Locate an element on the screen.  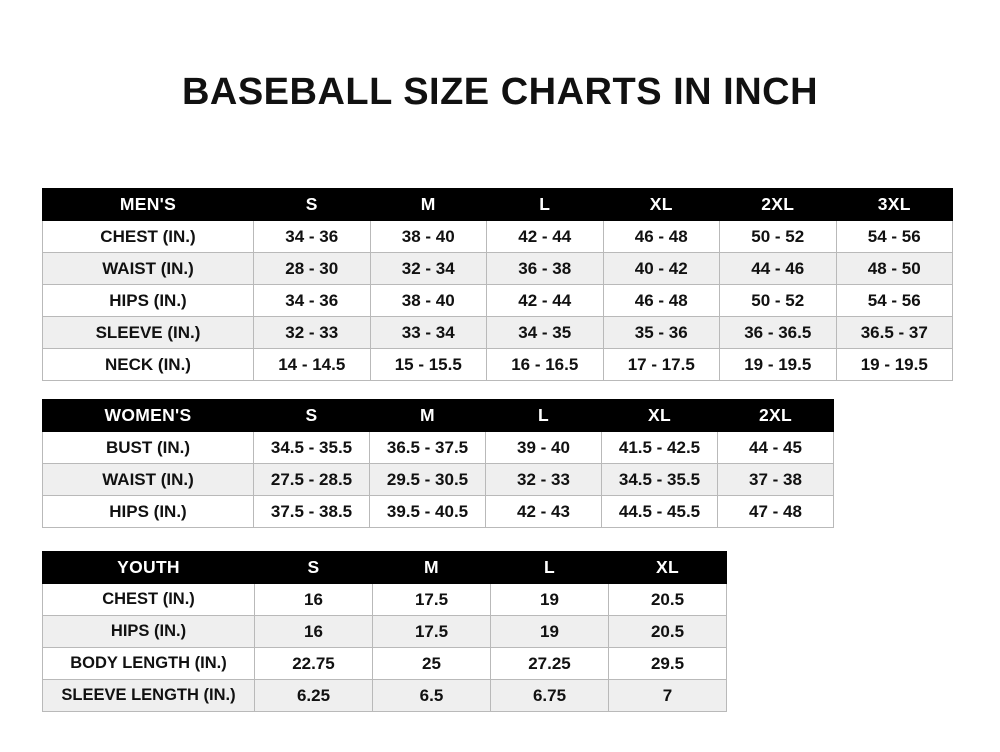
measurement-value: 40 - 42 is located at coordinates (661, 268).